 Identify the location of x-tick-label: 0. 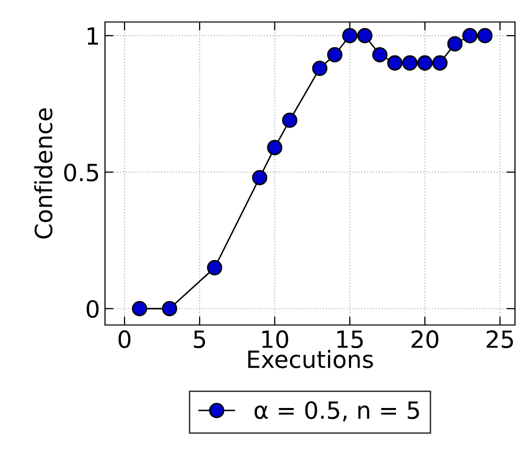
(124, 339).